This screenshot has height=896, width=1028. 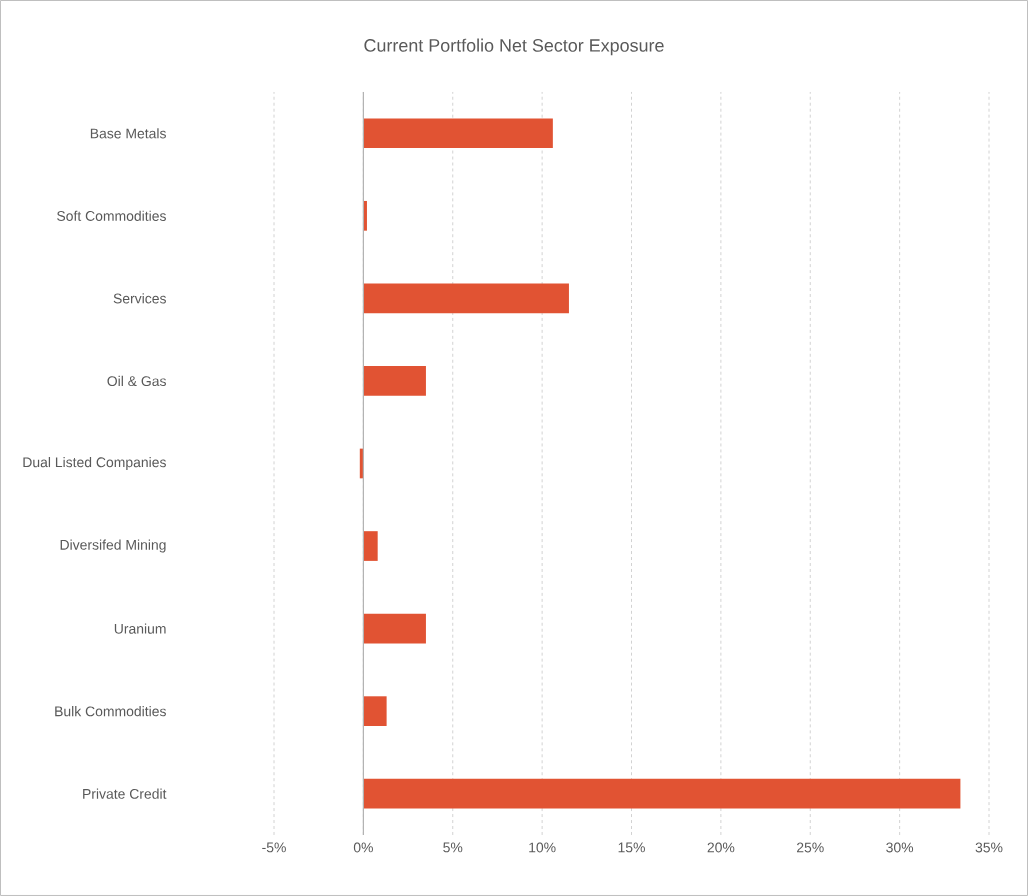 I want to click on x-tick-label: 10%, so click(x=542, y=847).